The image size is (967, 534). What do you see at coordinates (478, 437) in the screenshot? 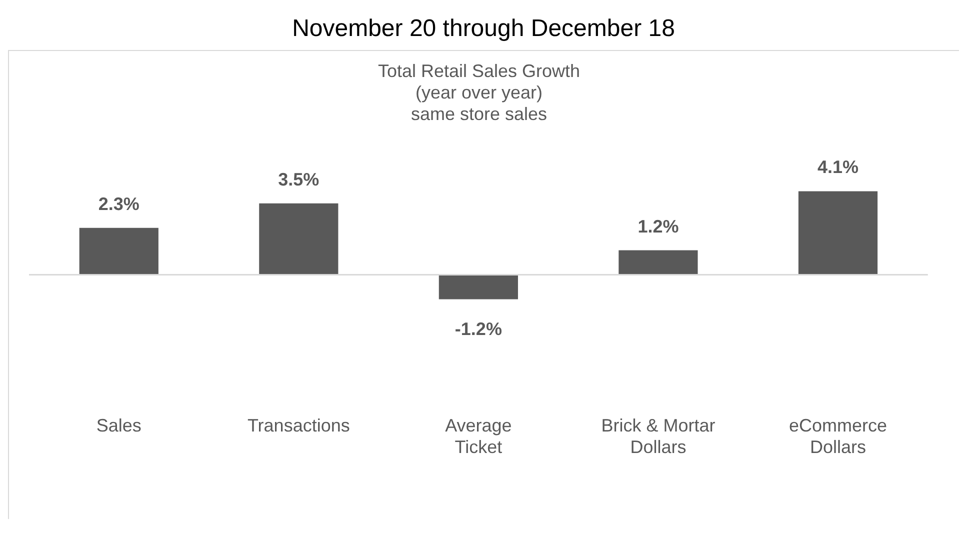
I see `x-tick-label: Average Ticket` at bounding box center [478, 437].